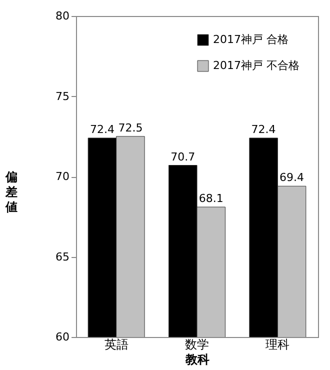 This screenshot has width=330, height=370. What do you see at coordinates (278, 345) in the screenshot?
I see `x-tick-label: 理科` at bounding box center [278, 345].